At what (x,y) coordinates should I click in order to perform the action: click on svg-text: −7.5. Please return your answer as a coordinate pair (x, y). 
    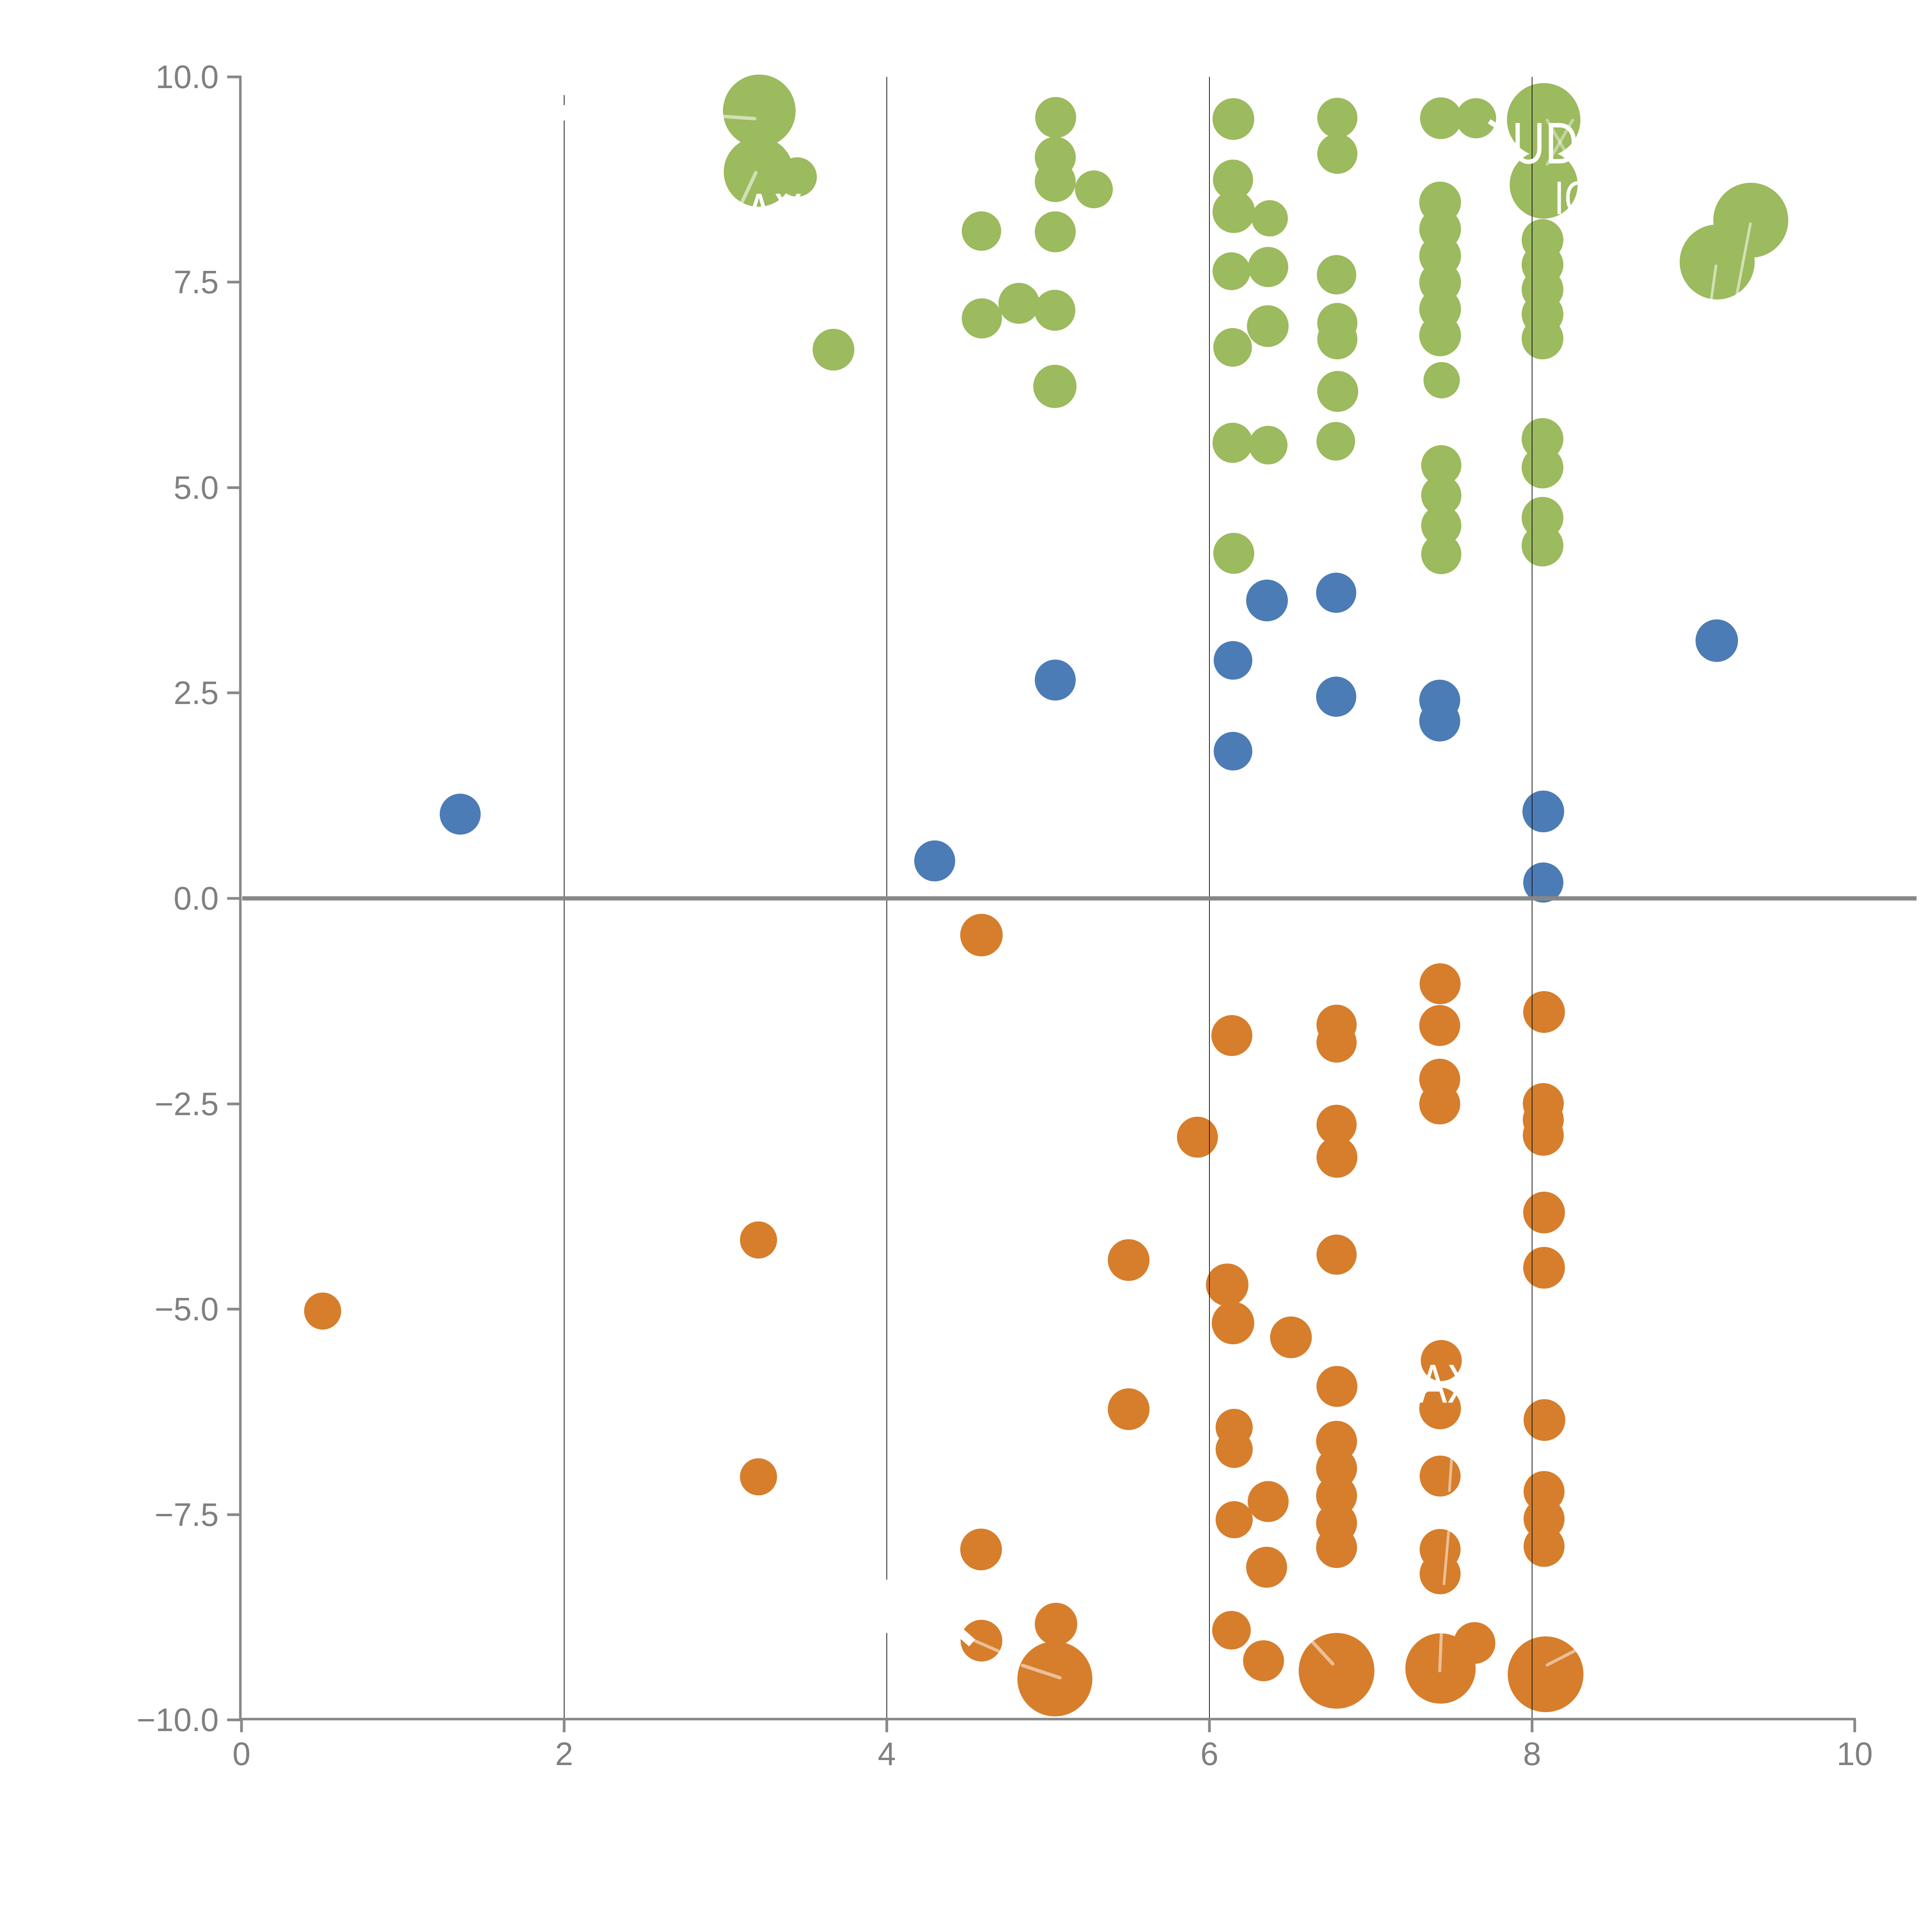
    Looking at the image, I should click on (187, 1515).